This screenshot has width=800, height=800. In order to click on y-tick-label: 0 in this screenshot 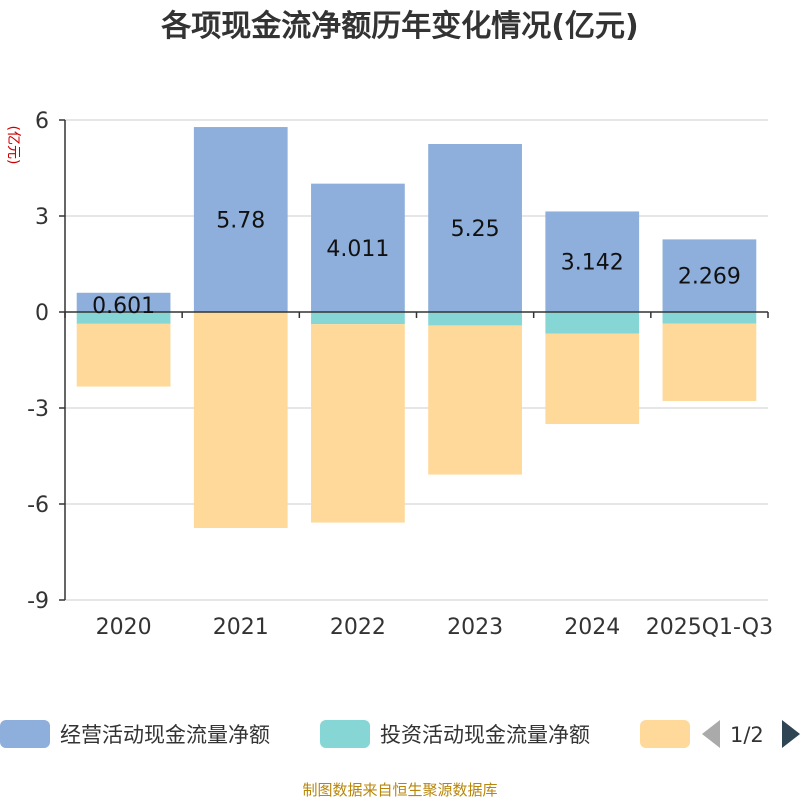, I will do `click(42, 313)`.